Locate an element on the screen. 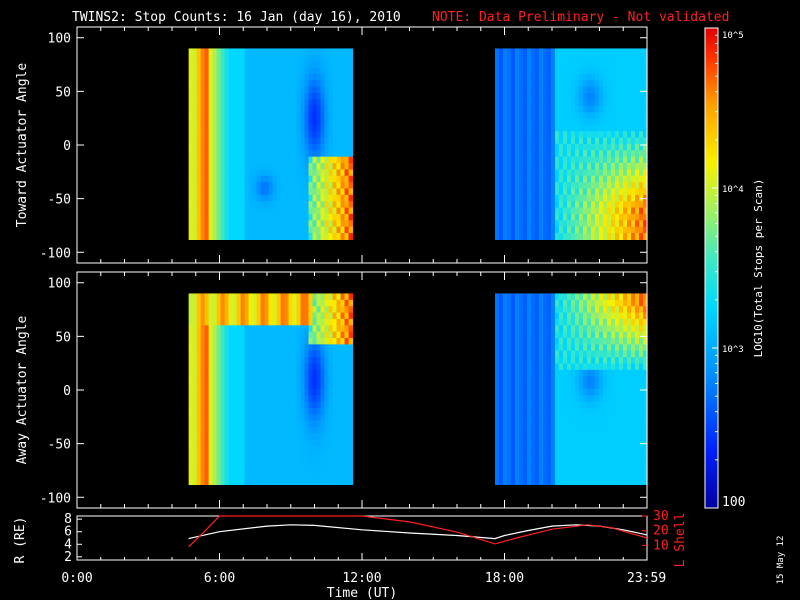 Image resolution: width=800 pixels, height=600 pixels. preliminary-note: NOTE: Data Preliminary - Not validated is located at coordinates (580, 17).